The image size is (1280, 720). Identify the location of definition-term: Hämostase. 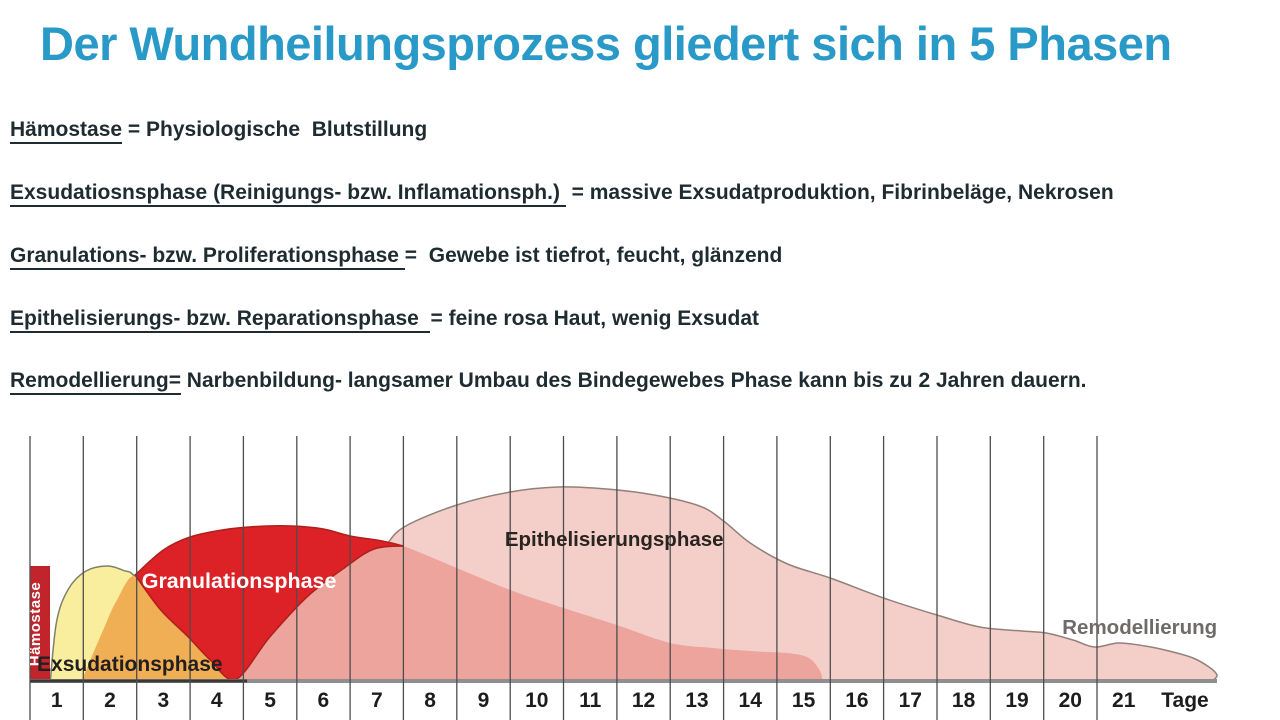
(66, 131).